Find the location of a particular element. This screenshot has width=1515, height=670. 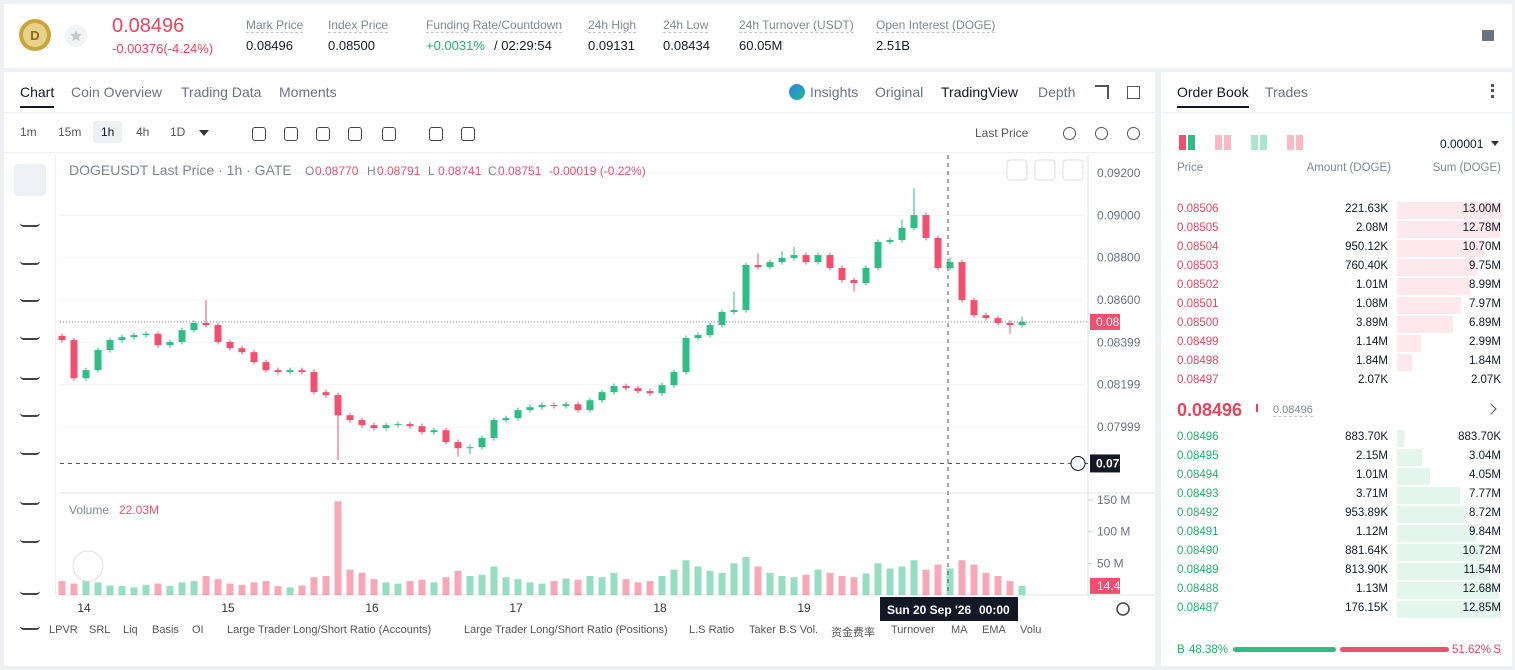

ob-price: 0.08493 is located at coordinates (1198, 494).